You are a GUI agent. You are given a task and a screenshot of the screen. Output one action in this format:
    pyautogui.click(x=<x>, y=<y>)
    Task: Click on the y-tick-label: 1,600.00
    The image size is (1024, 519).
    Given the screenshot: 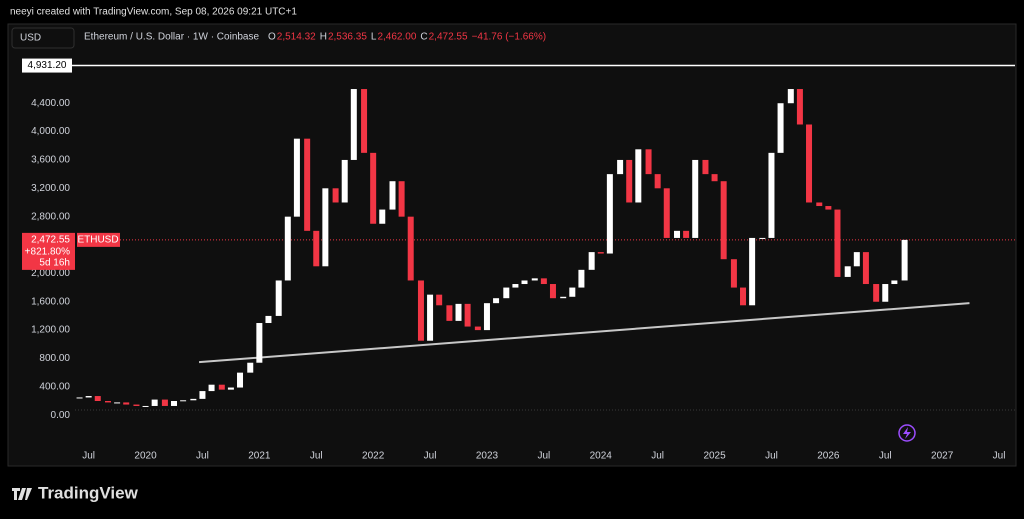 What is the action you would take?
    pyautogui.click(x=50, y=301)
    